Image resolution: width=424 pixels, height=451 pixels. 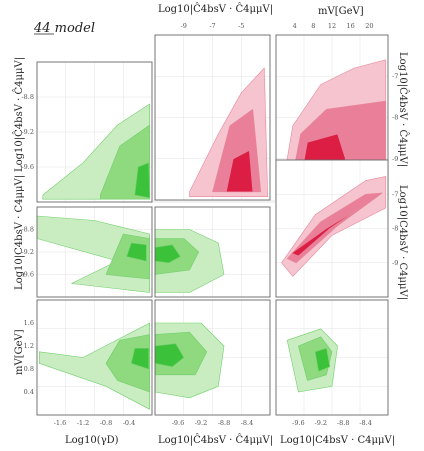 I want to click on x-tick-label: 16, so click(x=351, y=26).